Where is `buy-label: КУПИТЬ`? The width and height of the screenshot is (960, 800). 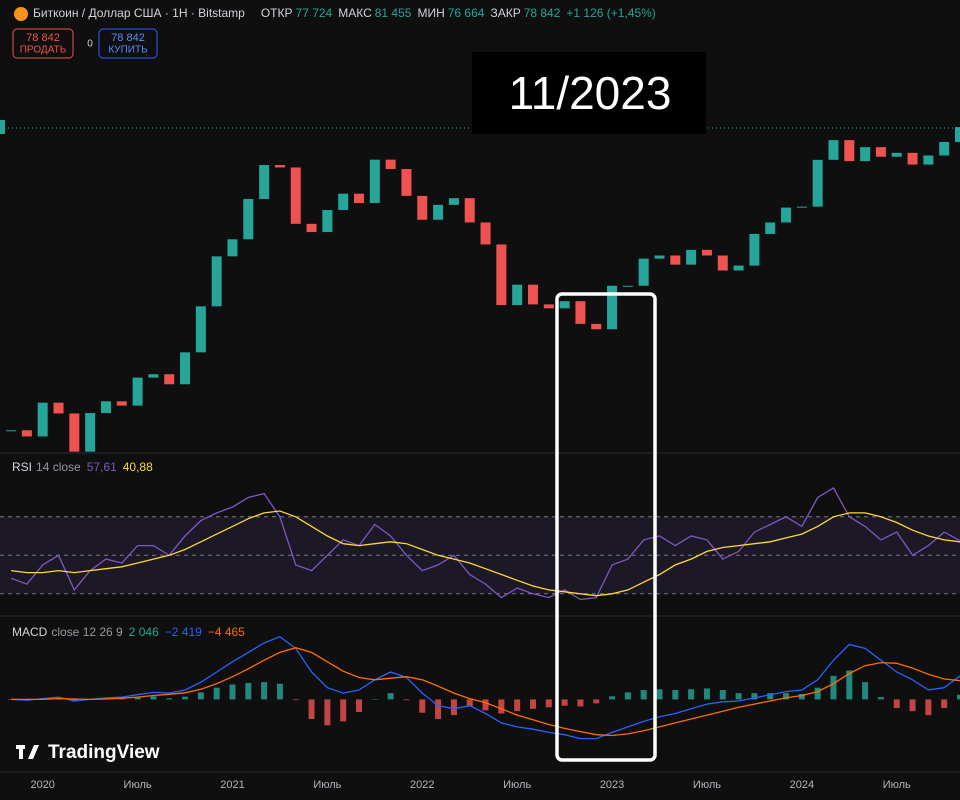 buy-label: КУПИТЬ is located at coordinates (128, 50).